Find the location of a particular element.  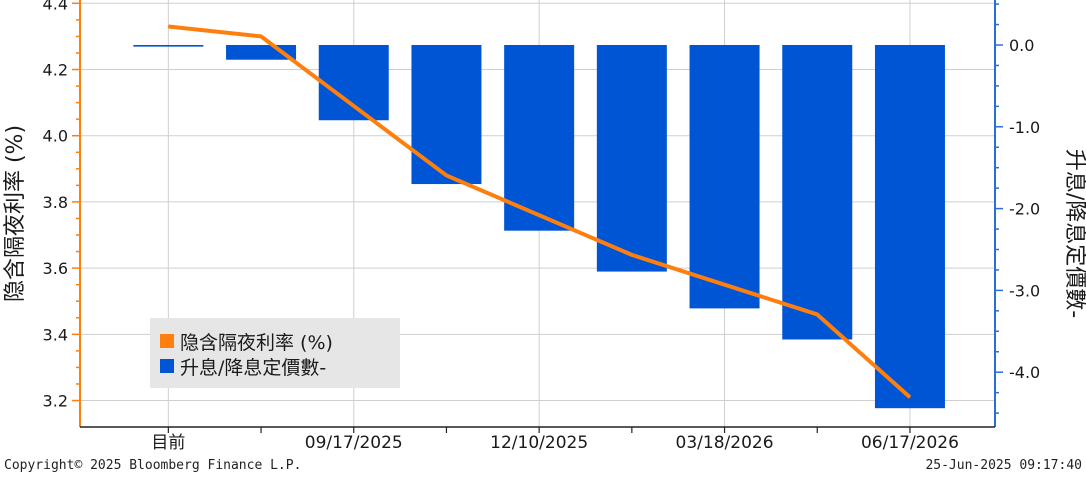

legend-item-rate: 隐含隔夜利率 (%) is located at coordinates (246, 342).